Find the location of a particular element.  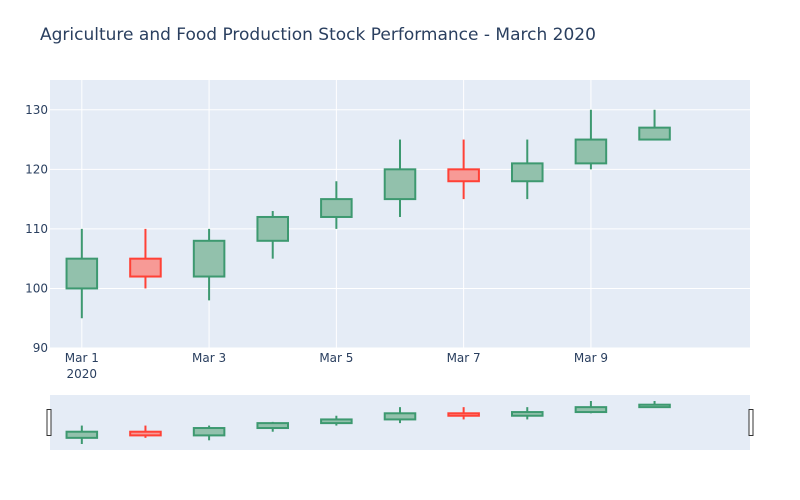

x-tick-label: Mar 5 is located at coordinates (336, 358).